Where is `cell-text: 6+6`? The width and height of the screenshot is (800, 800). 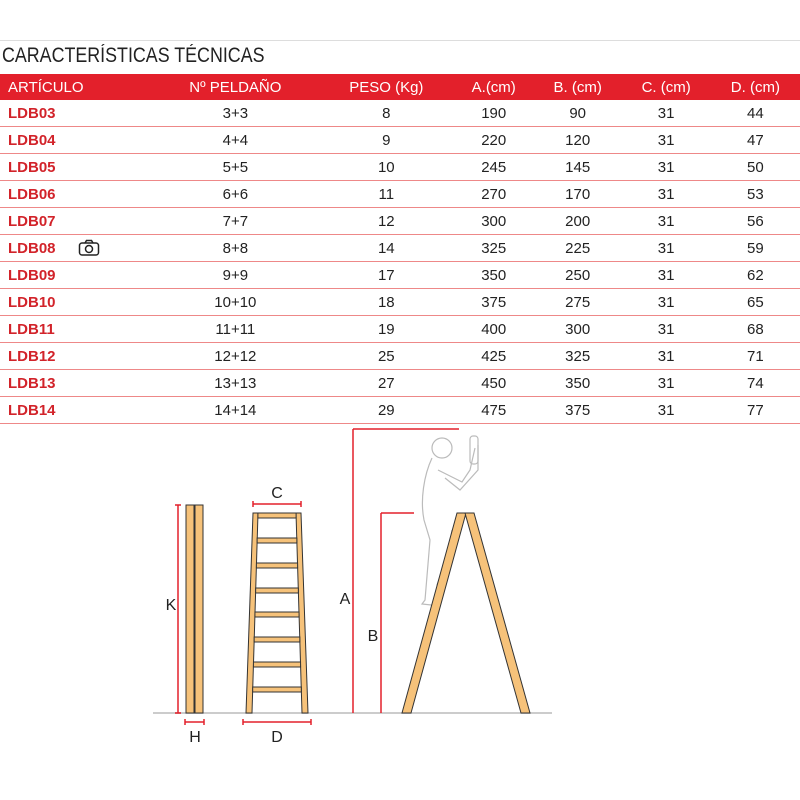
cell-text: 6+6 is located at coordinates (235, 194).